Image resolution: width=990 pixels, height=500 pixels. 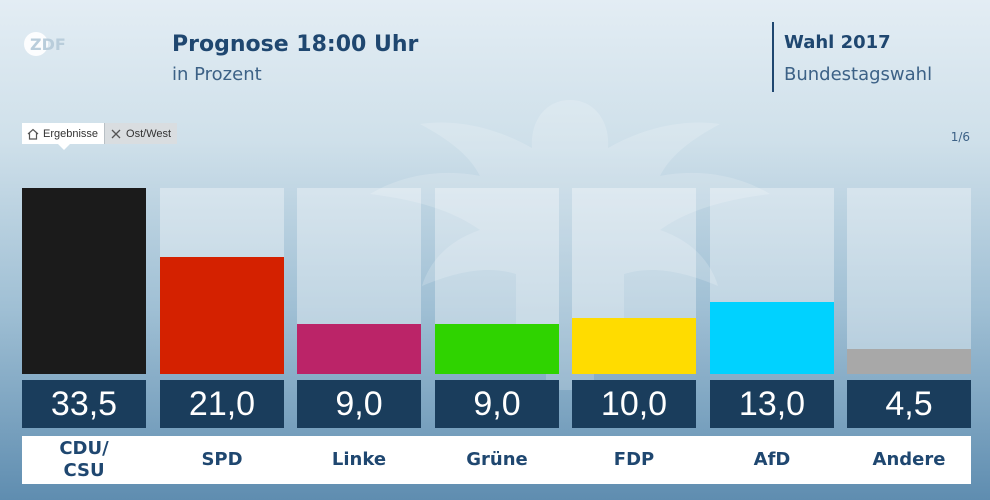 What do you see at coordinates (634, 459) in the screenshot?
I see `party-label-fdp: FDP` at bounding box center [634, 459].